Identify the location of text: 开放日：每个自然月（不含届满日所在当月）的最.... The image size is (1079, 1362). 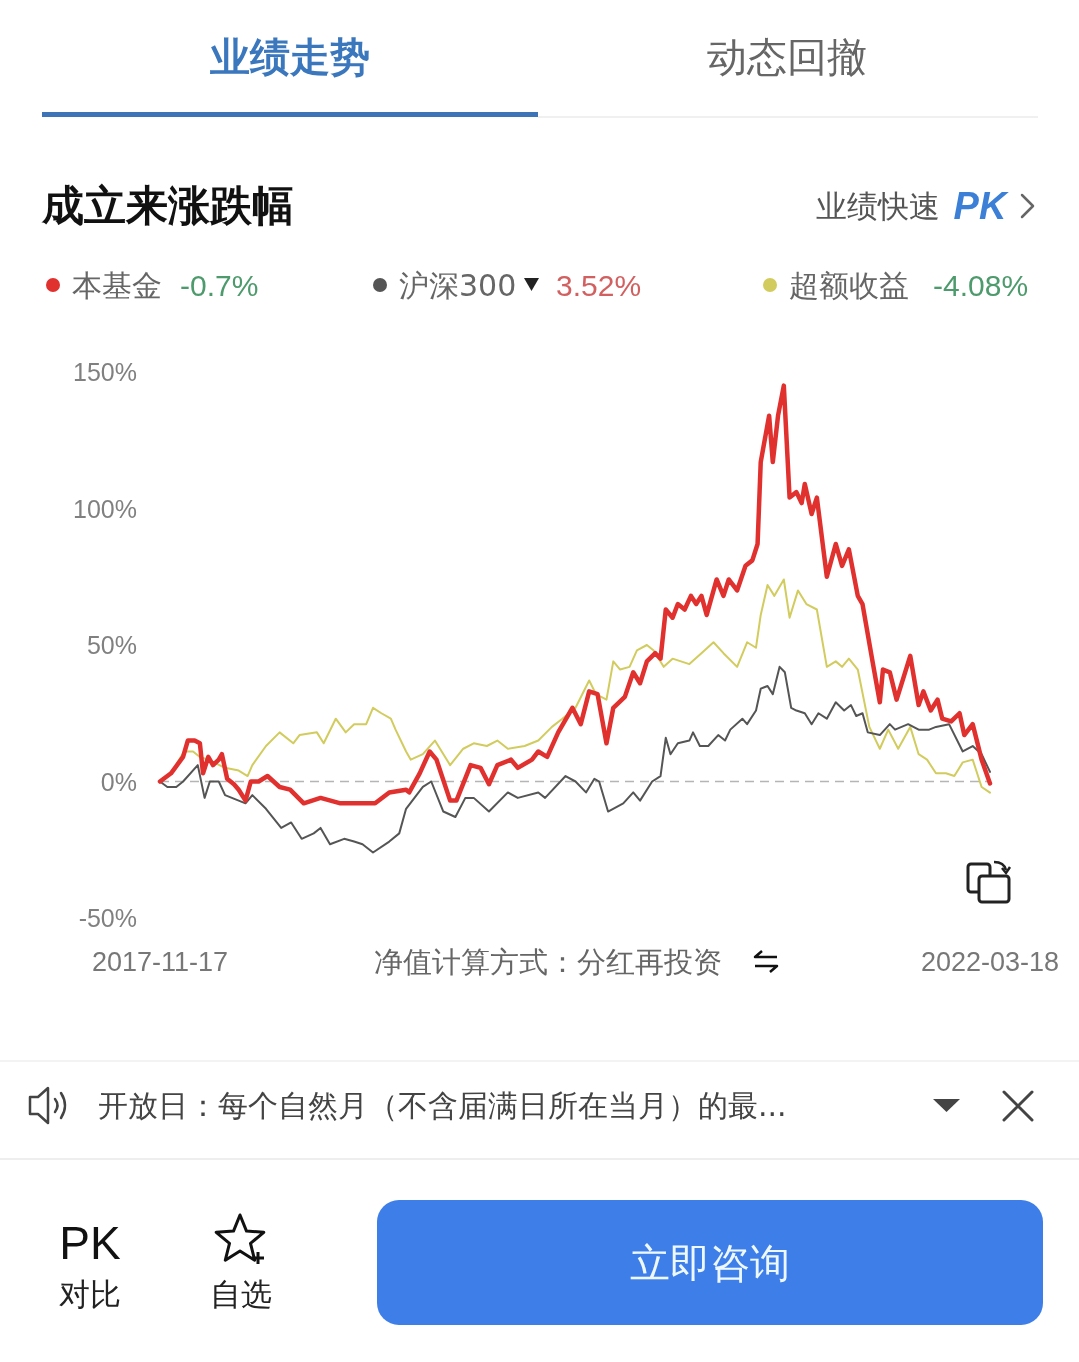
(442, 1105).